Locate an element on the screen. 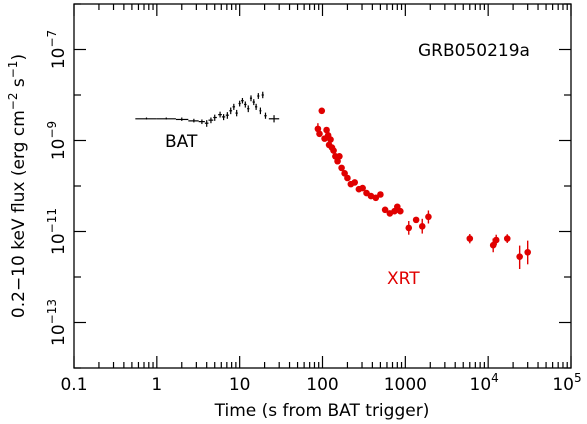  x-tick-label: 10⁴ is located at coordinates (484, 383).